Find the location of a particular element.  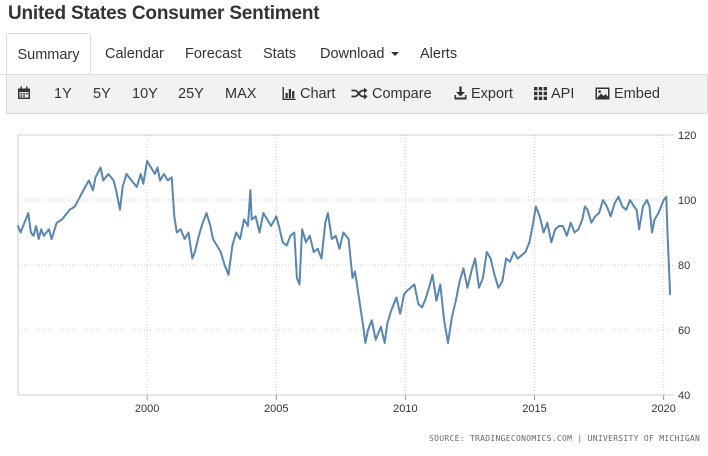

caret-down-icon is located at coordinates (394, 54).